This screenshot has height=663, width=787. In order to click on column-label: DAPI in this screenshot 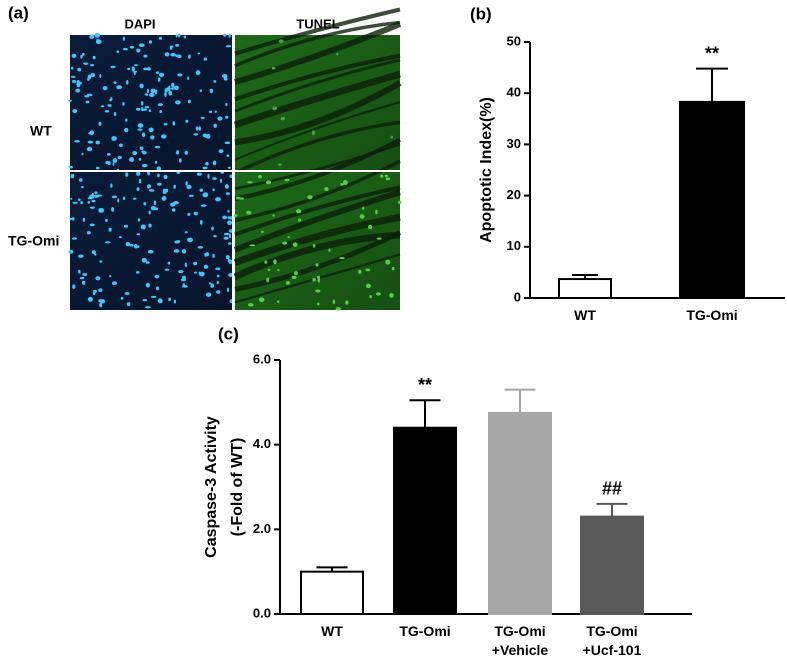, I will do `click(139, 23)`.